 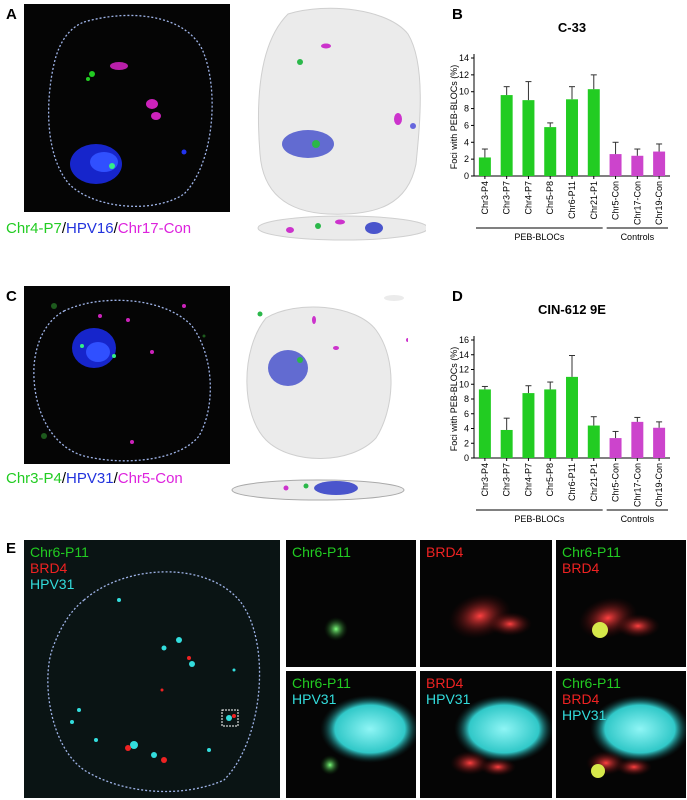 I want to click on chart-d-xtick-label-0: Chr3-P4, so click(x=485, y=480).